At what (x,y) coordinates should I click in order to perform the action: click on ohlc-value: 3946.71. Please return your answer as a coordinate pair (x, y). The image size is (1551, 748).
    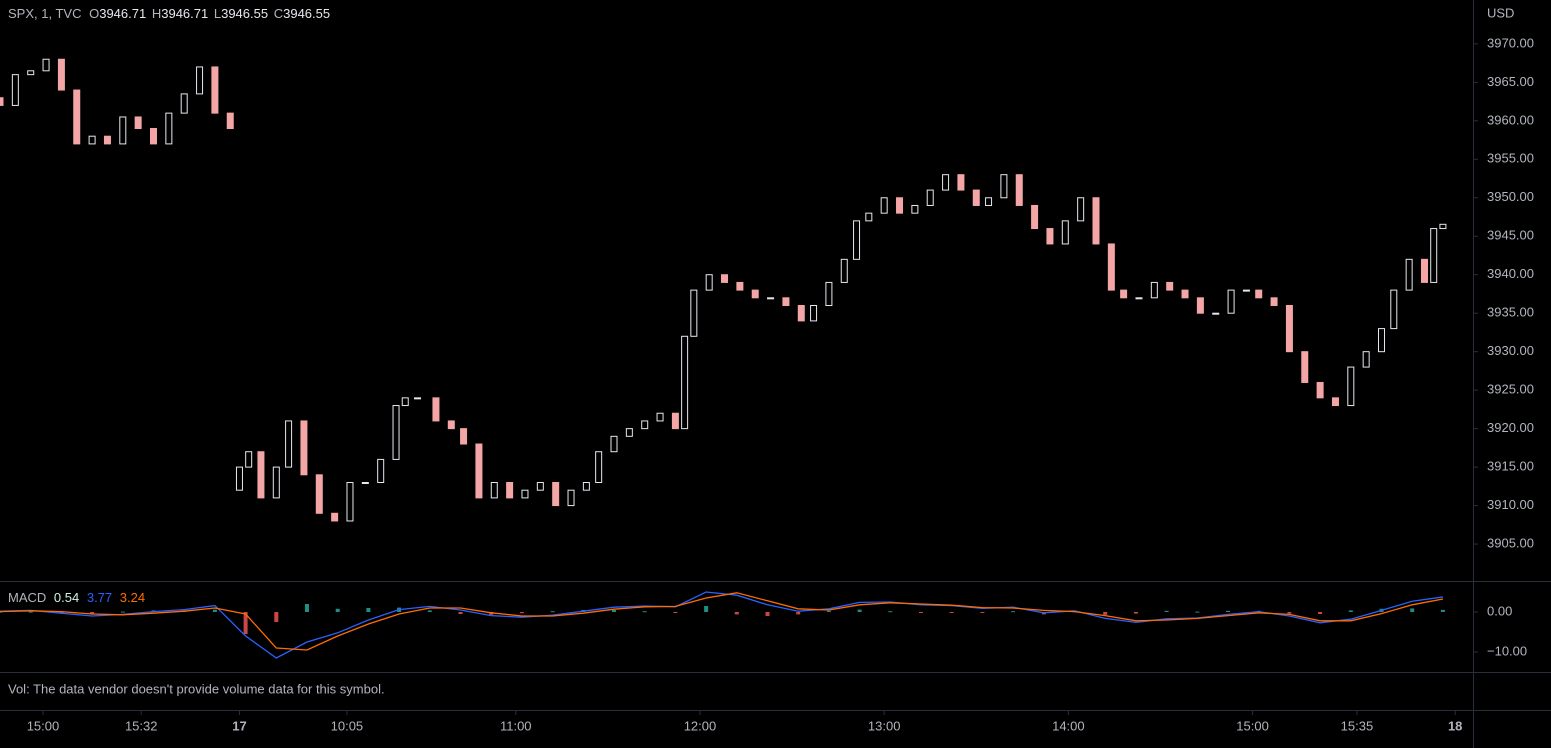
    Looking at the image, I should click on (122, 13).